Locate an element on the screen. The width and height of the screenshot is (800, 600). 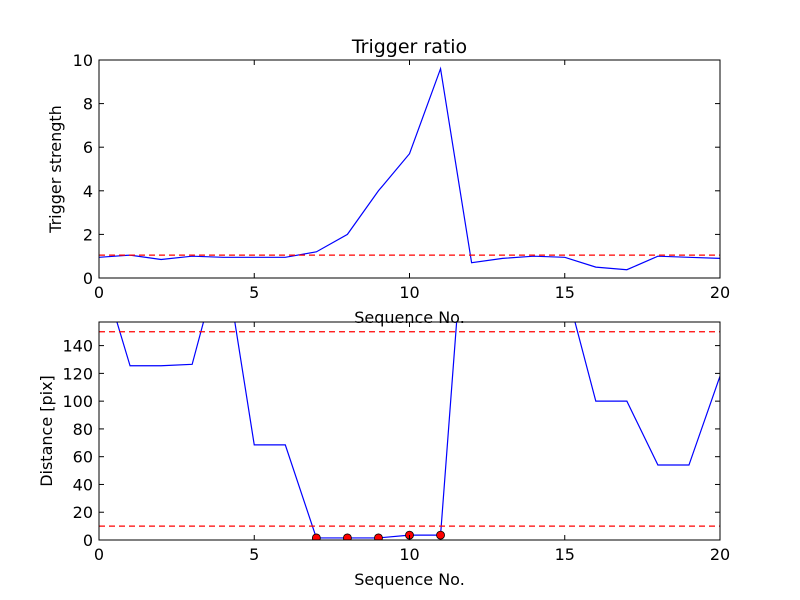
y-tick-label: 10 is located at coordinates (83, 60).